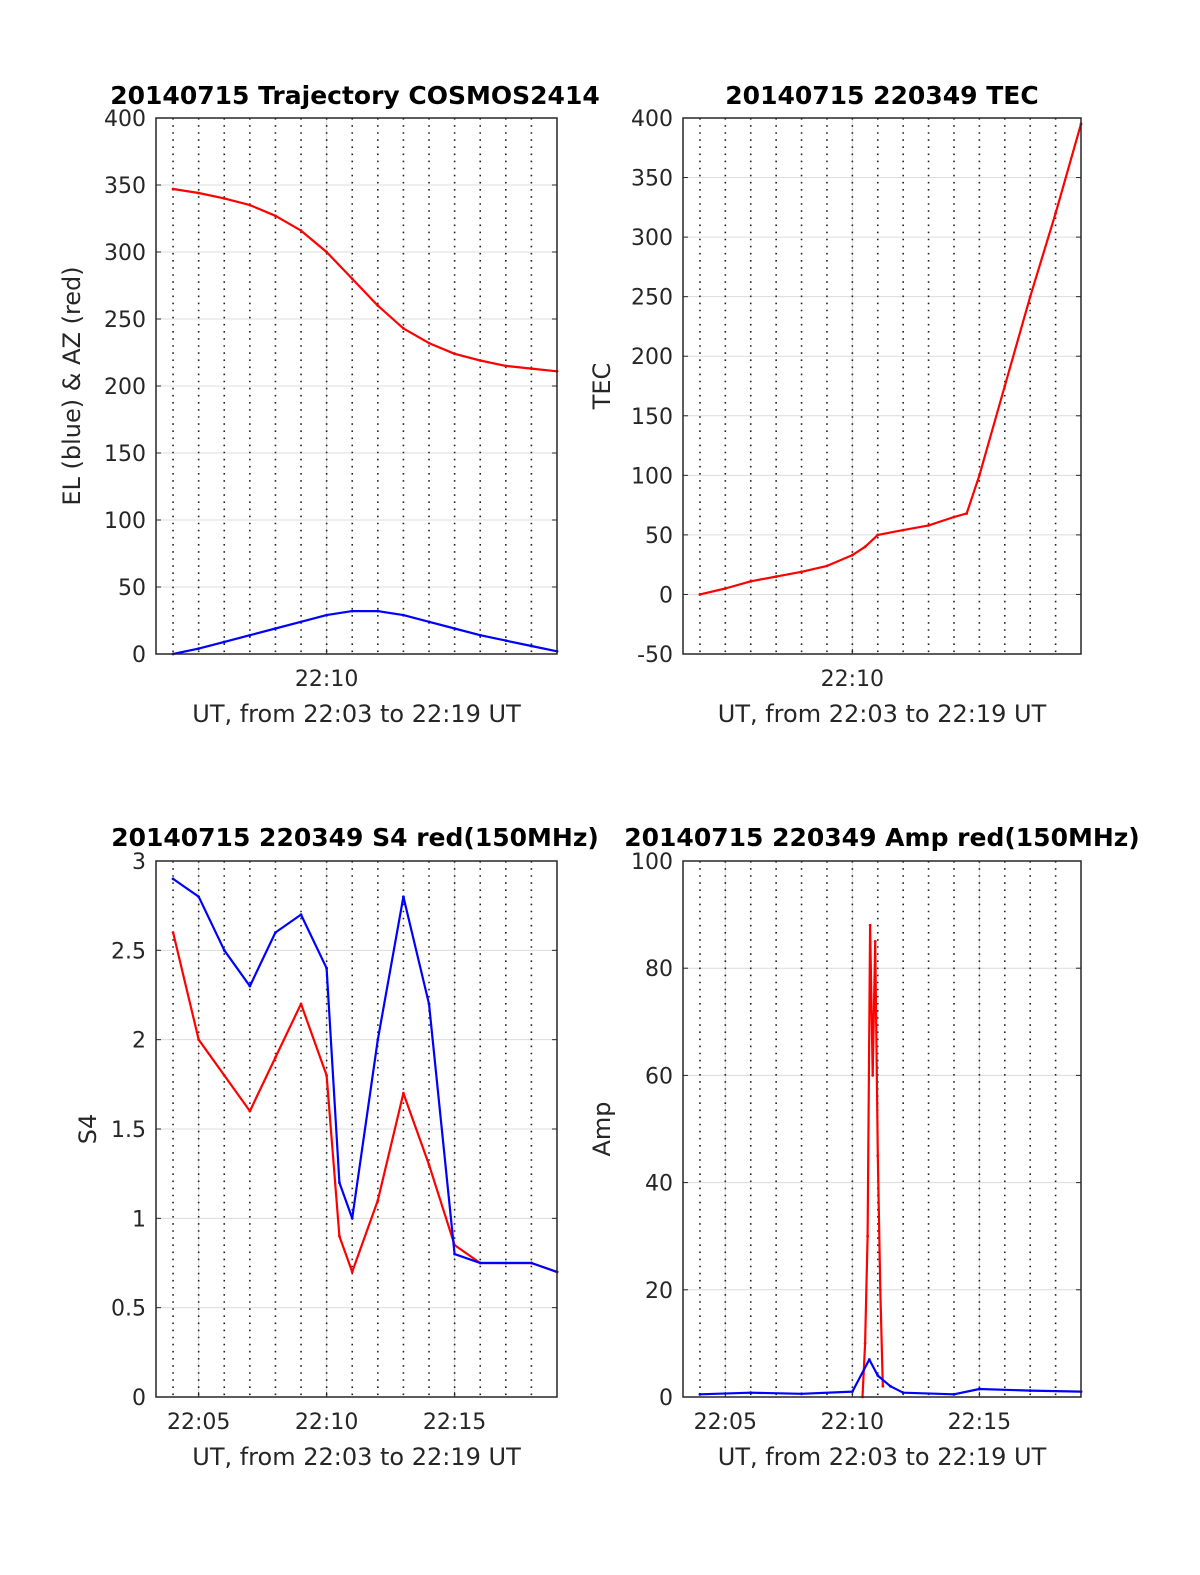 Image resolution: width=1200 pixels, height=1575 pixels. What do you see at coordinates (652, 357) in the screenshot?
I see `y-tick-label: 200` at bounding box center [652, 357].